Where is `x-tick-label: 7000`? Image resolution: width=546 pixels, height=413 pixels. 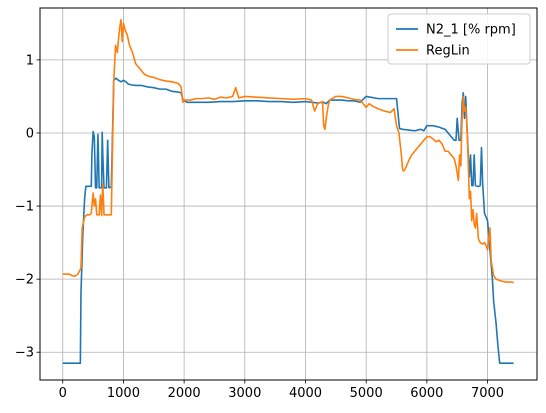
x-tick-label: 7000 is located at coordinates (487, 393).